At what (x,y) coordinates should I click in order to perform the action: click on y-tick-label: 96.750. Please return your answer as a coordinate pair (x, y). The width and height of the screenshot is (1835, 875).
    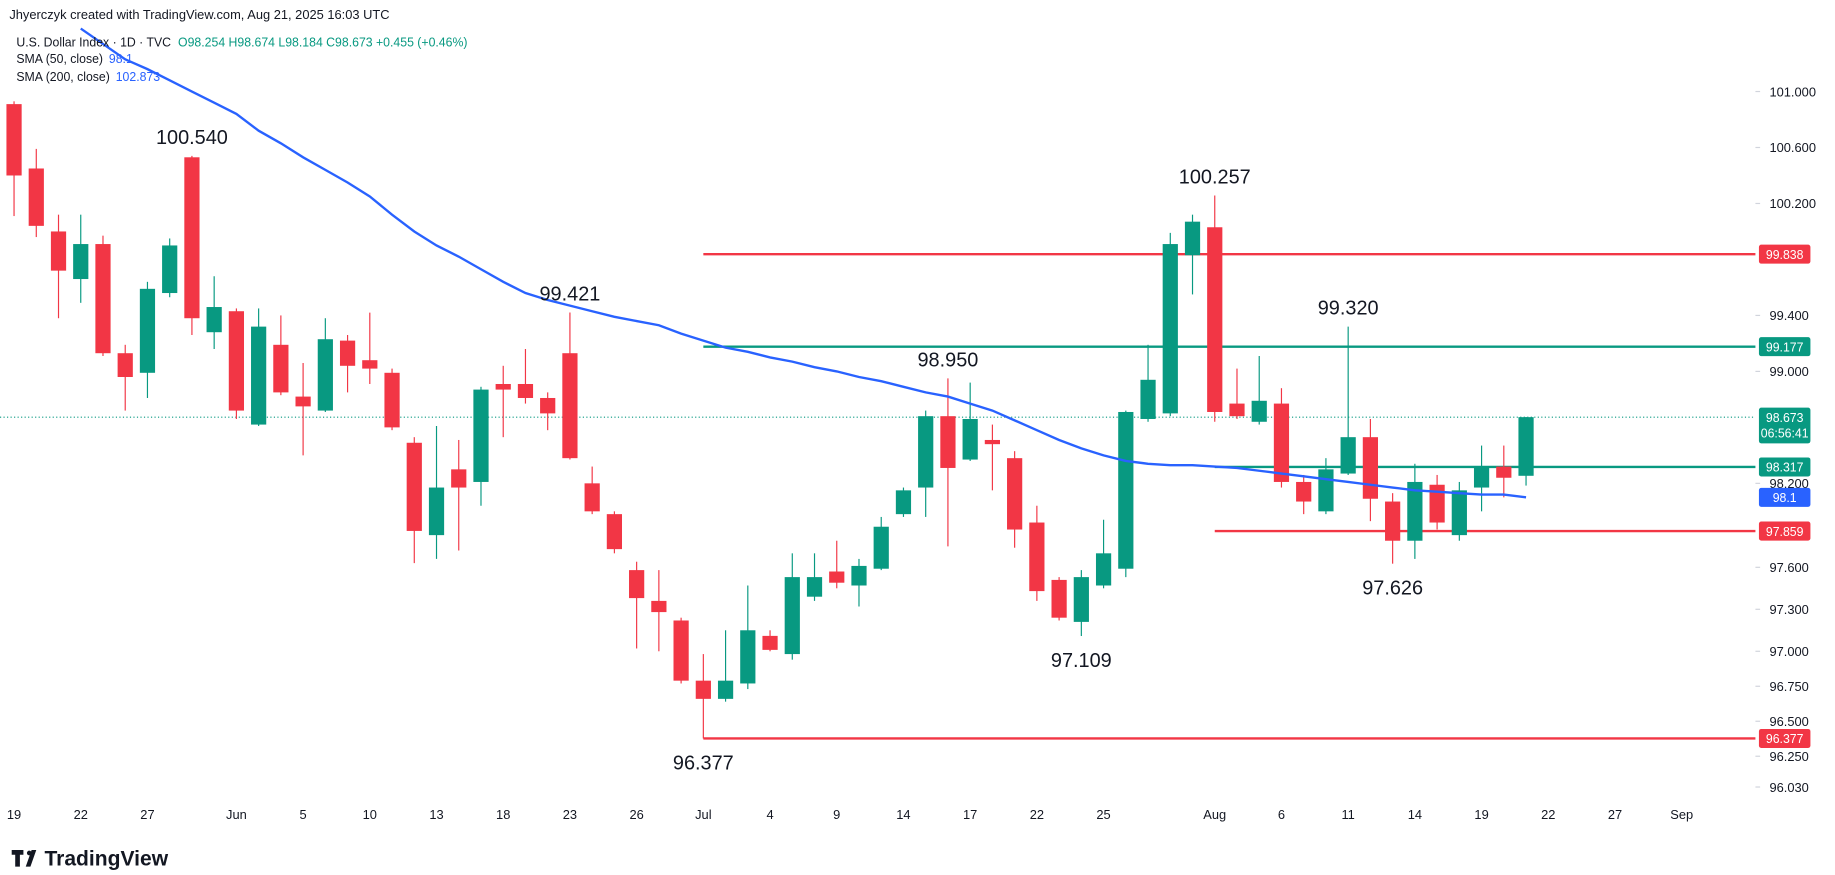
    Looking at the image, I should click on (1788, 686).